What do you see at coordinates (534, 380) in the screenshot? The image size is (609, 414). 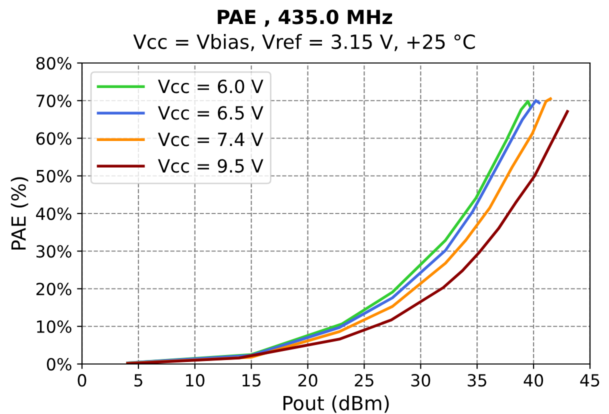 I see `x-tick-label: 40` at bounding box center [534, 380].